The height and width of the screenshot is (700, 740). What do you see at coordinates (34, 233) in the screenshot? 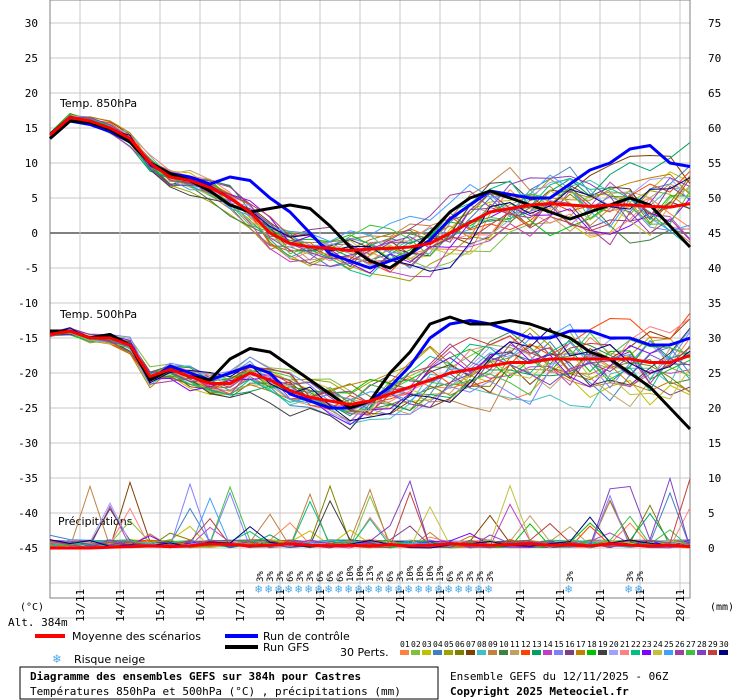
I see `left-tick-label: 0` at bounding box center [34, 233].